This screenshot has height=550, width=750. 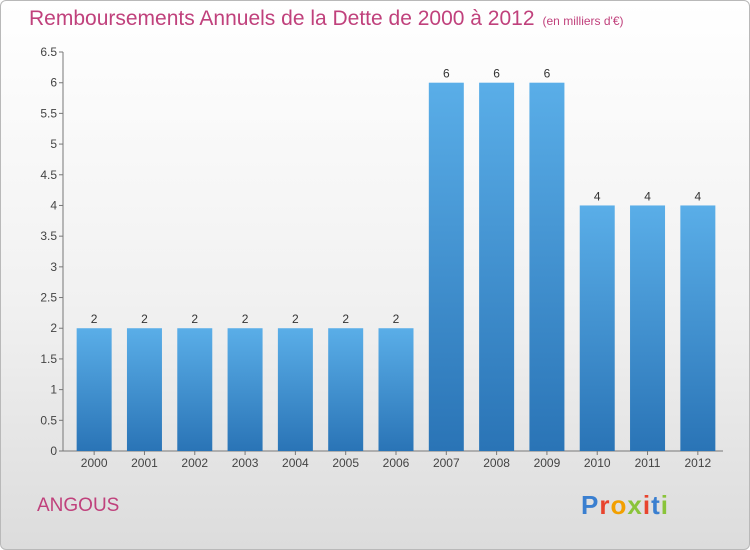 I want to click on y-tick-label: 3, so click(x=53, y=267).